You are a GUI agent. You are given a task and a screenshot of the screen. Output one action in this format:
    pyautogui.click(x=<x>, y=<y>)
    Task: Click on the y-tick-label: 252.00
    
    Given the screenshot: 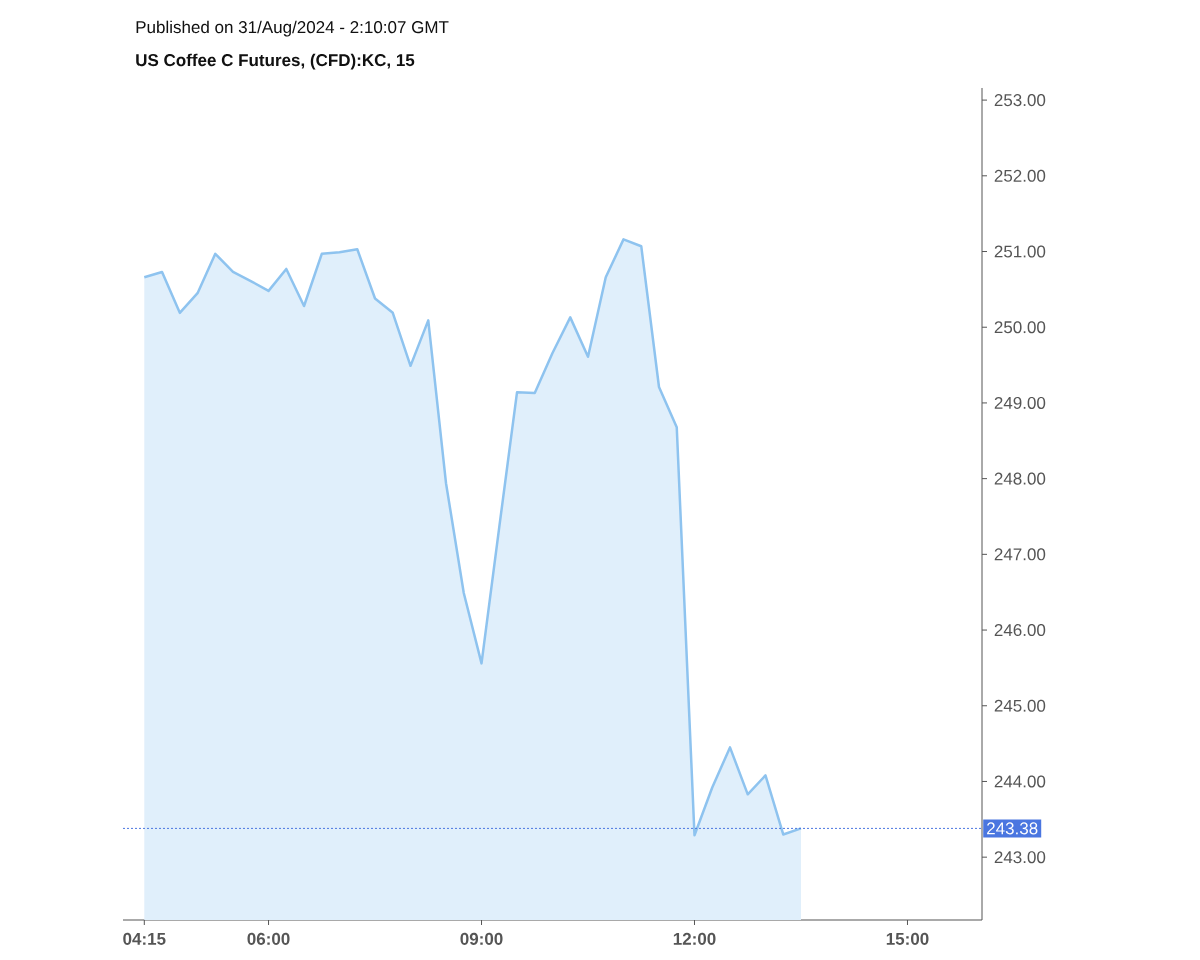 What is the action you would take?
    pyautogui.click(x=1020, y=175)
    